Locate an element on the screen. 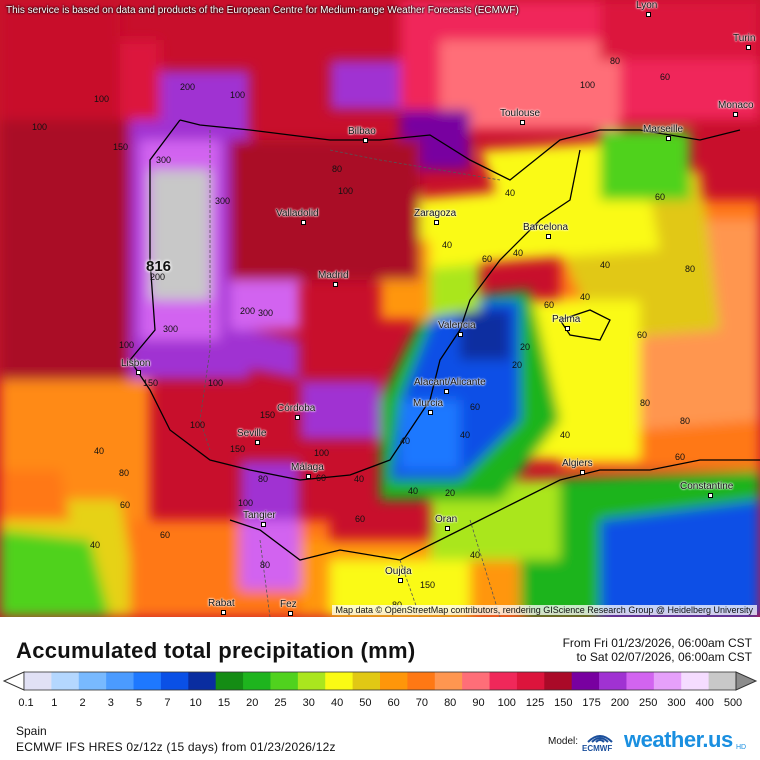 The width and height of the screenshot is (760, 760). legend-tick-label: 7 is located at coordinates (167, 703).